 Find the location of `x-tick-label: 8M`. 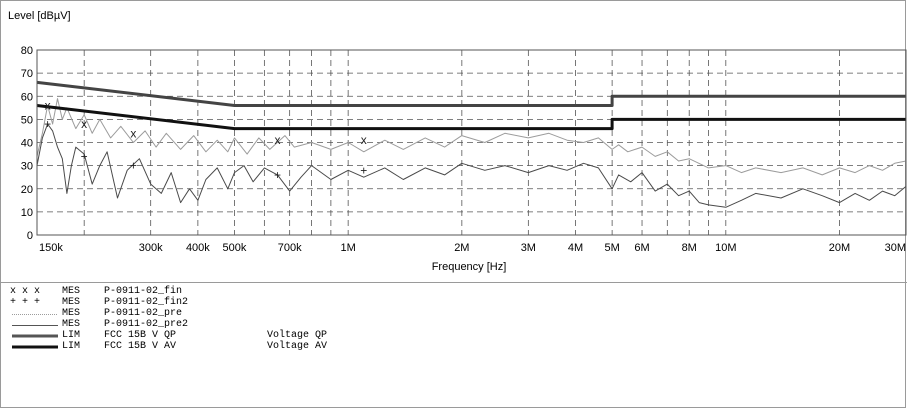

x-tick-label: 8M is located at coordinates (689, 248).